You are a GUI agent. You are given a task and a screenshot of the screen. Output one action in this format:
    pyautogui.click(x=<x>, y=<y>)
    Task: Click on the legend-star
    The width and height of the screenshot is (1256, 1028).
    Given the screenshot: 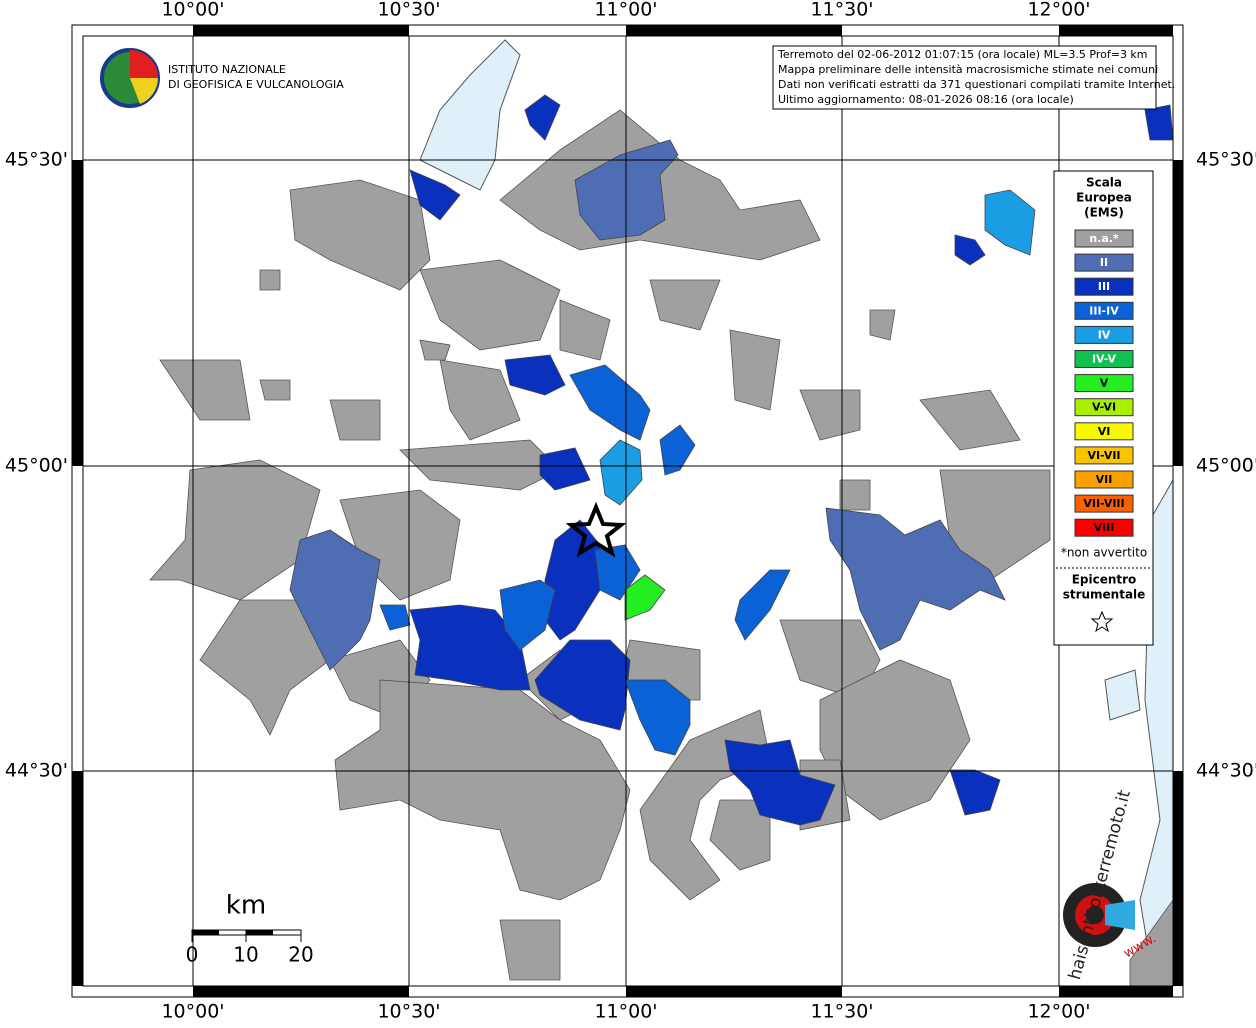 What is the action you would take?
    pyautogui.click(x=1102, y=621)
    